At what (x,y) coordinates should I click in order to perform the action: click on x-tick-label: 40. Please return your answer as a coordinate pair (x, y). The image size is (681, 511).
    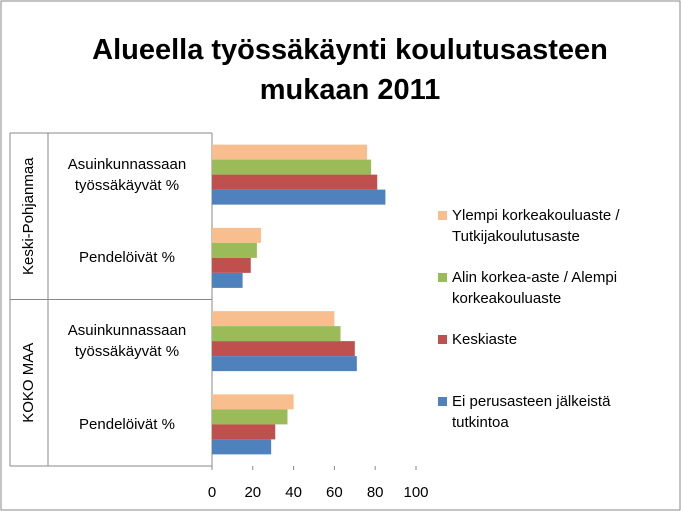
    Looking at the image, I should click on (293, 492).